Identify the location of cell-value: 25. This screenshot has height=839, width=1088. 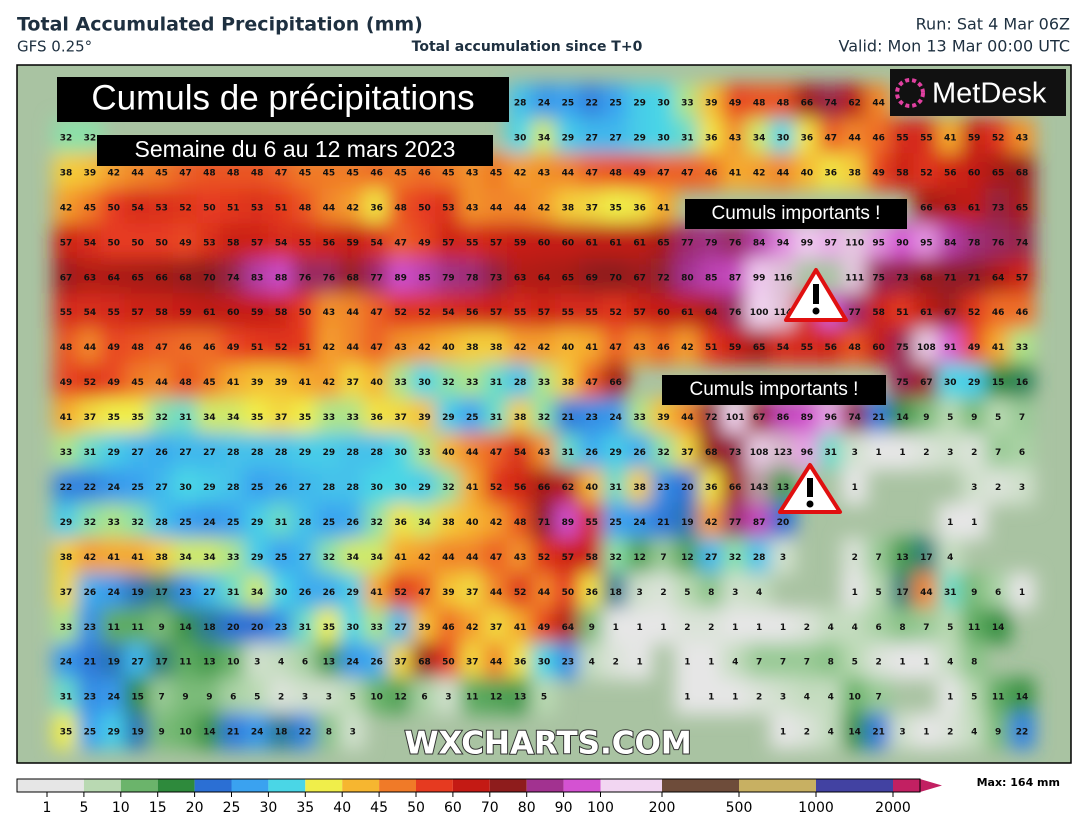
(257, 488).